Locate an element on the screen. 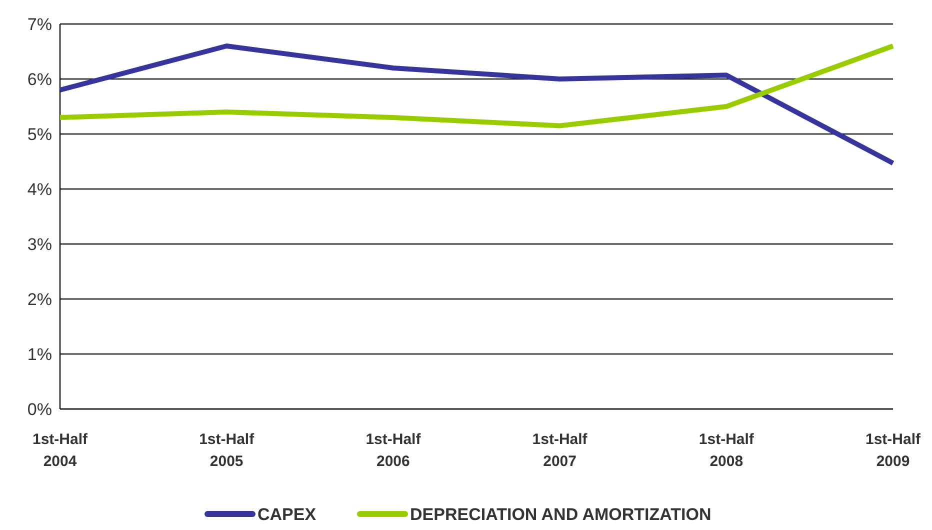  x-tick-label: 1st-Half 2008 is located at coordinates (726, 450).